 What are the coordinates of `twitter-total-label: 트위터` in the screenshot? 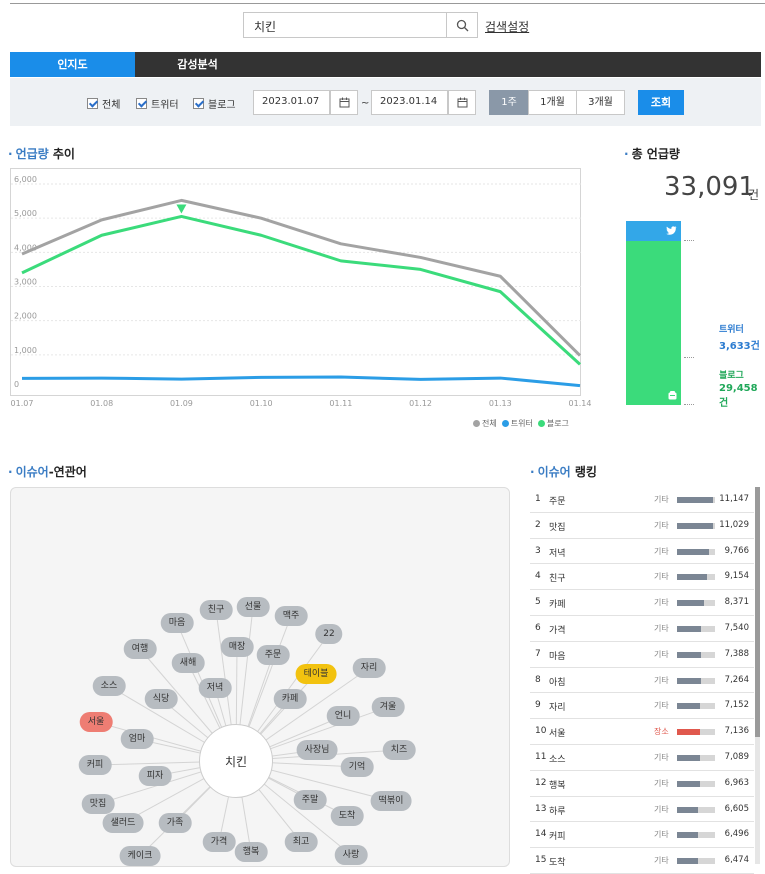 It's located at (731, 330).